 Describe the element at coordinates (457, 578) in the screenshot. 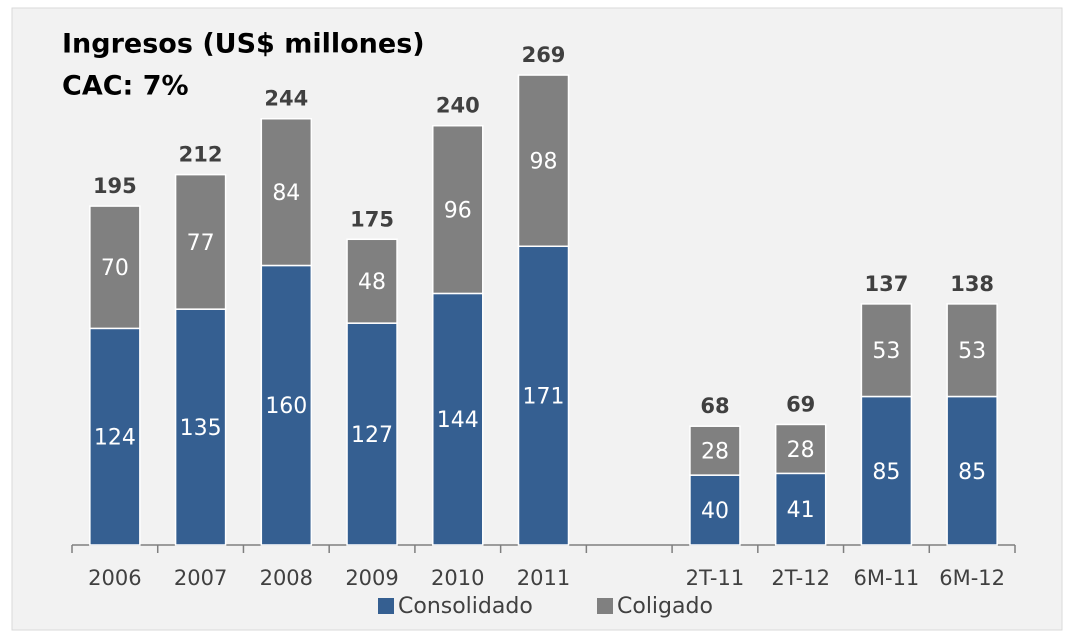

I see `x-tick-label: 2010` at that location.